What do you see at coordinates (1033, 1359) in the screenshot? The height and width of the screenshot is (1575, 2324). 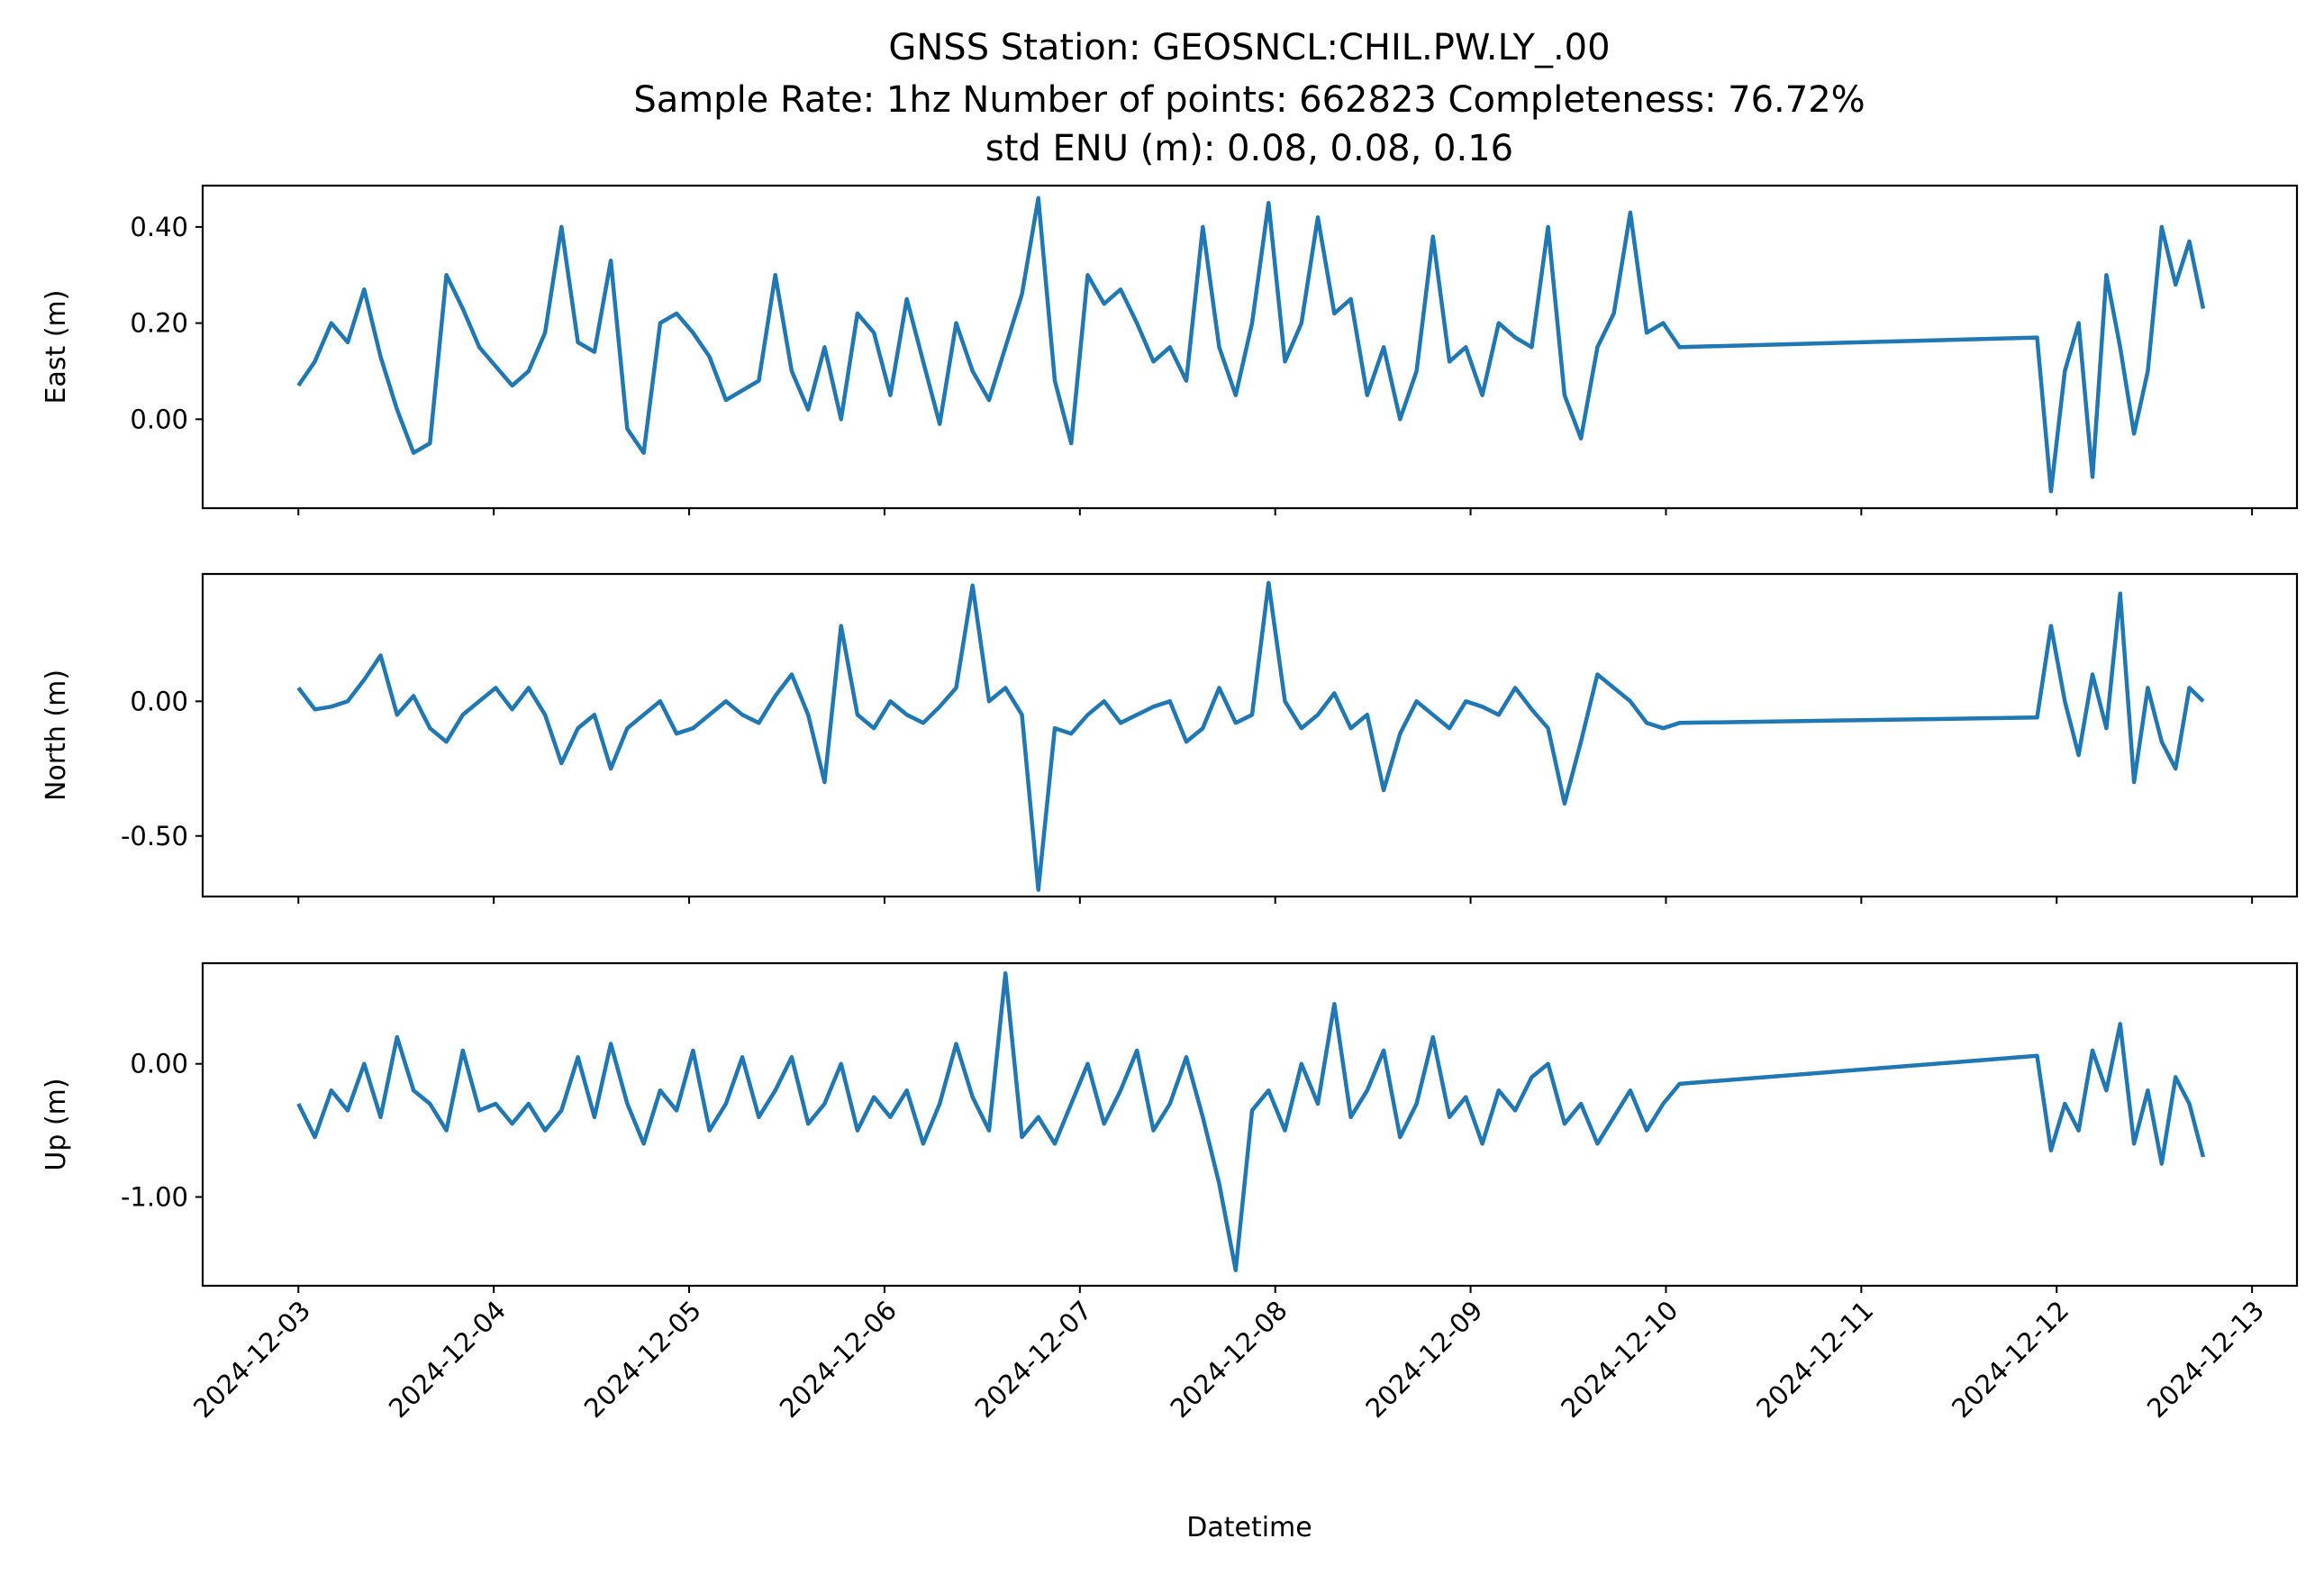 I see `xtick-label: 2024-12-07` at bounding box center [1033, 1359].